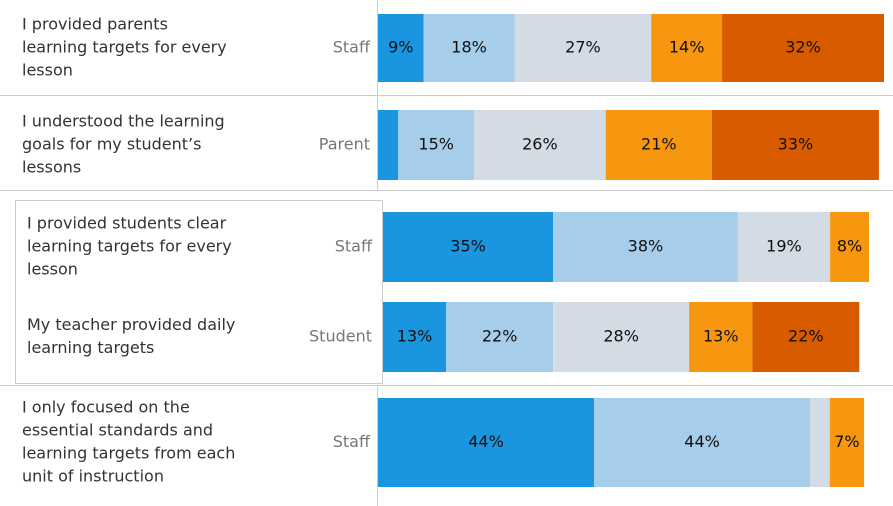 This screenshot has height=506, width=893. I want to click on respondent-label: Student, so click(340, 336).